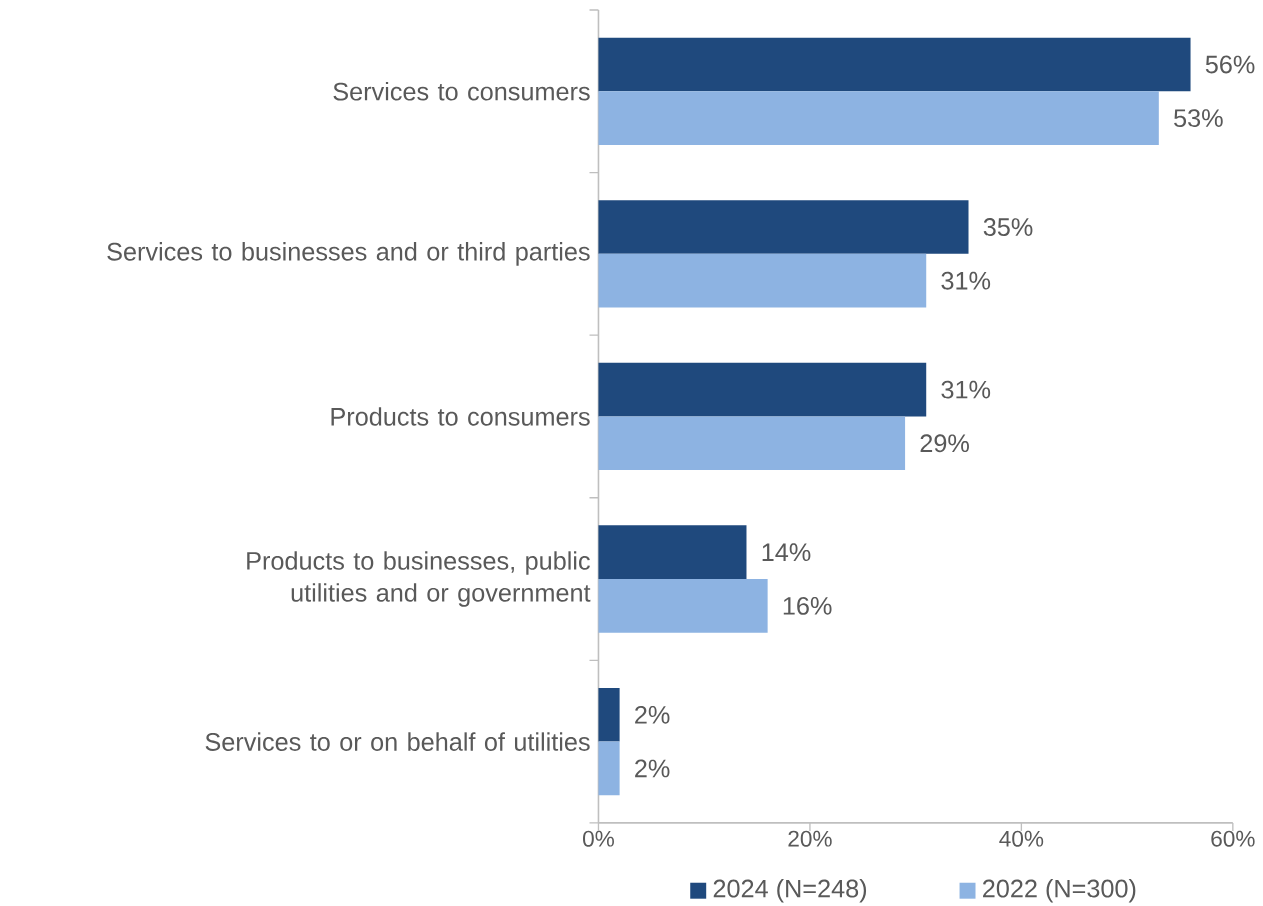 The width and height of the screenshot is (1263, 906). Describe the element at coordinates (786, 552) in the screenshot. I see `data-label: 14%` at that location.